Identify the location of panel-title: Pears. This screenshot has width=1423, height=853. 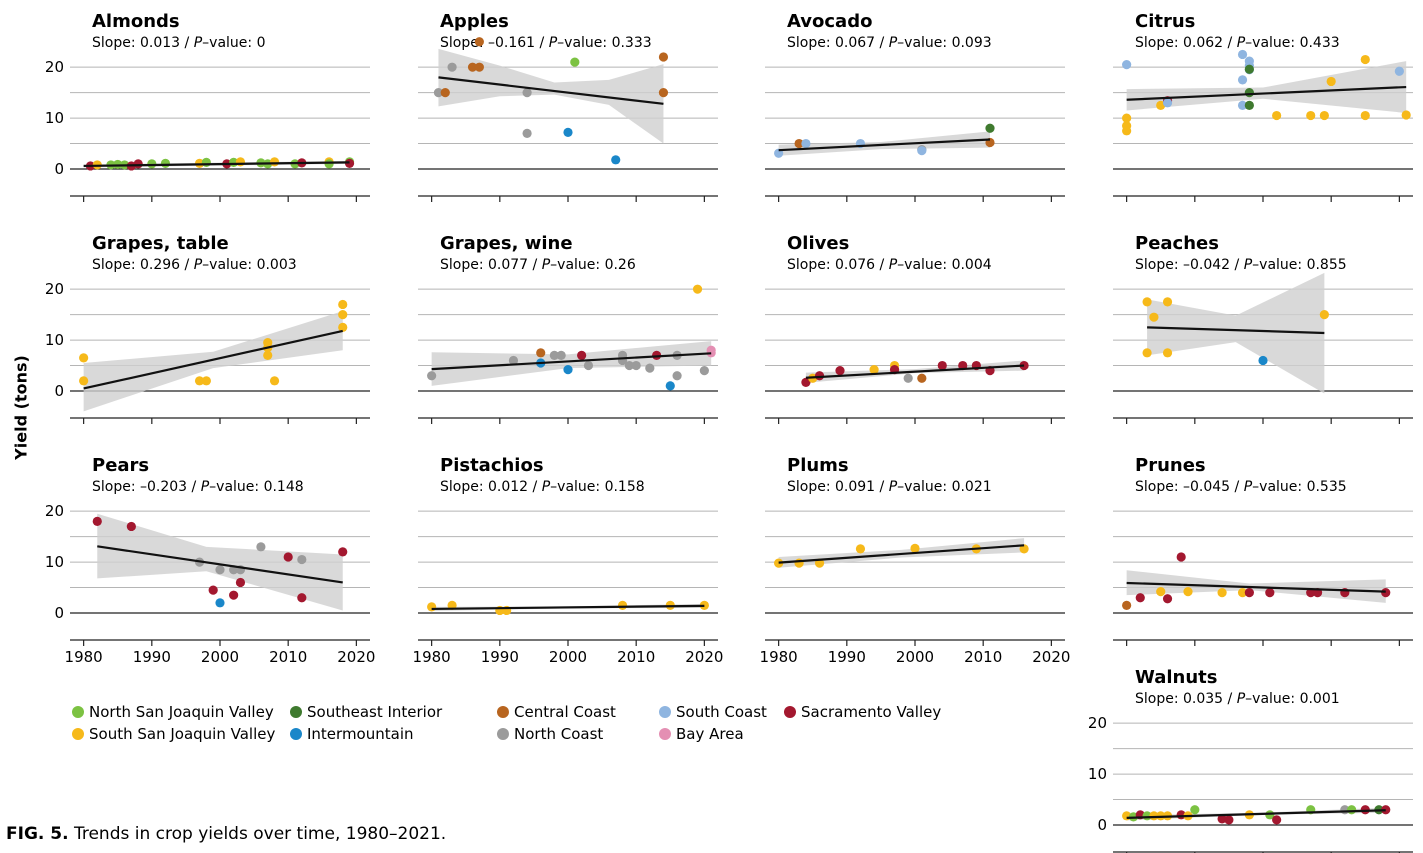
(120, 465).